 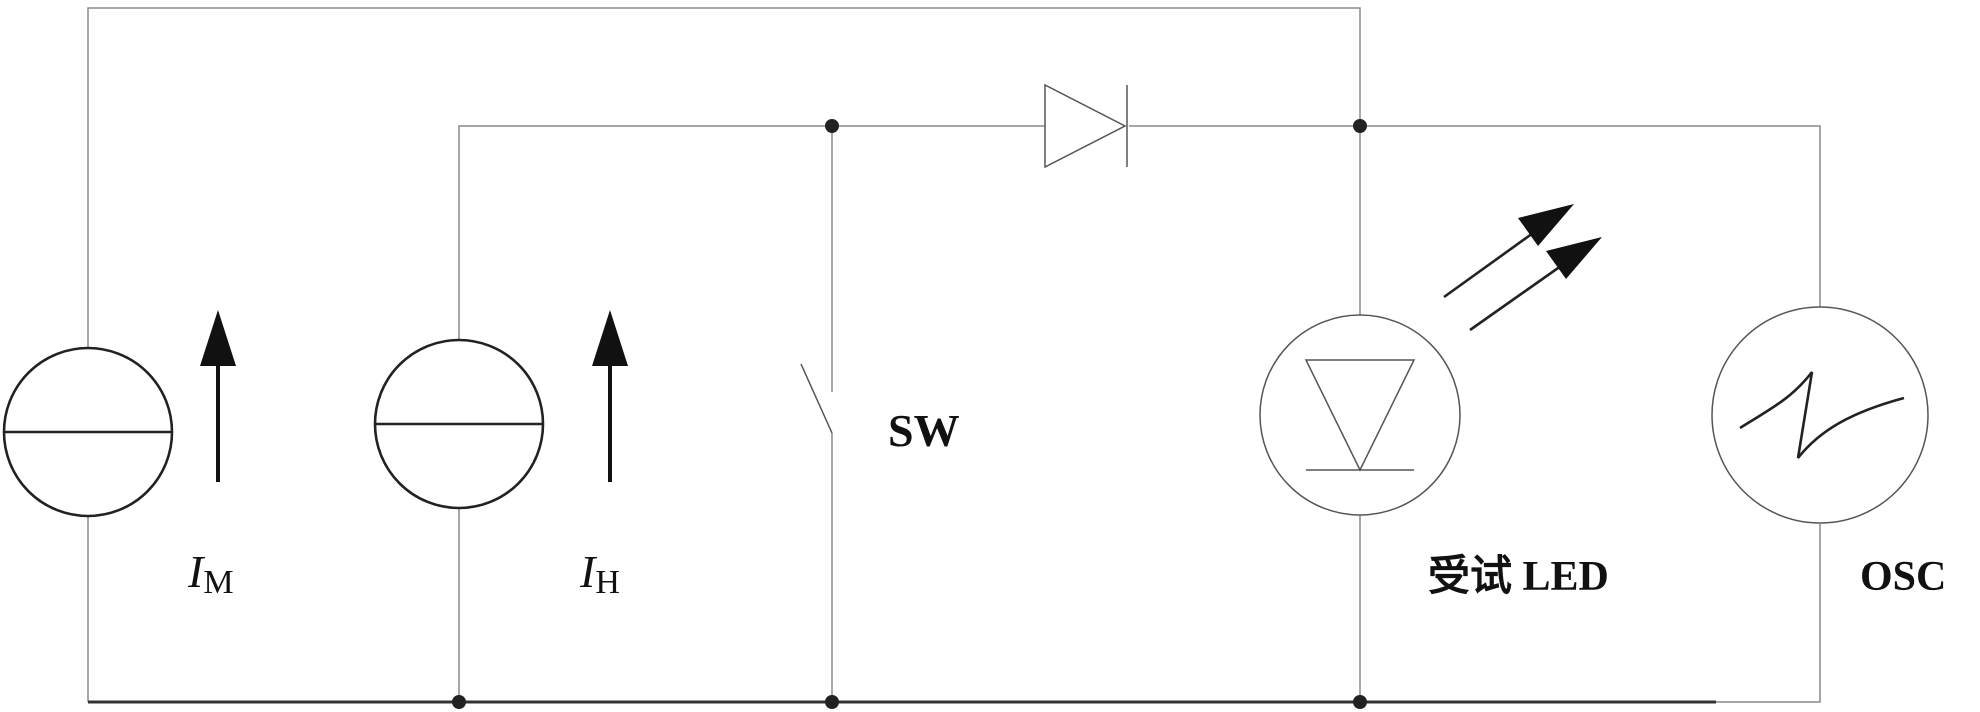 I want to click on current-source-im, so click(x=88, y=432).